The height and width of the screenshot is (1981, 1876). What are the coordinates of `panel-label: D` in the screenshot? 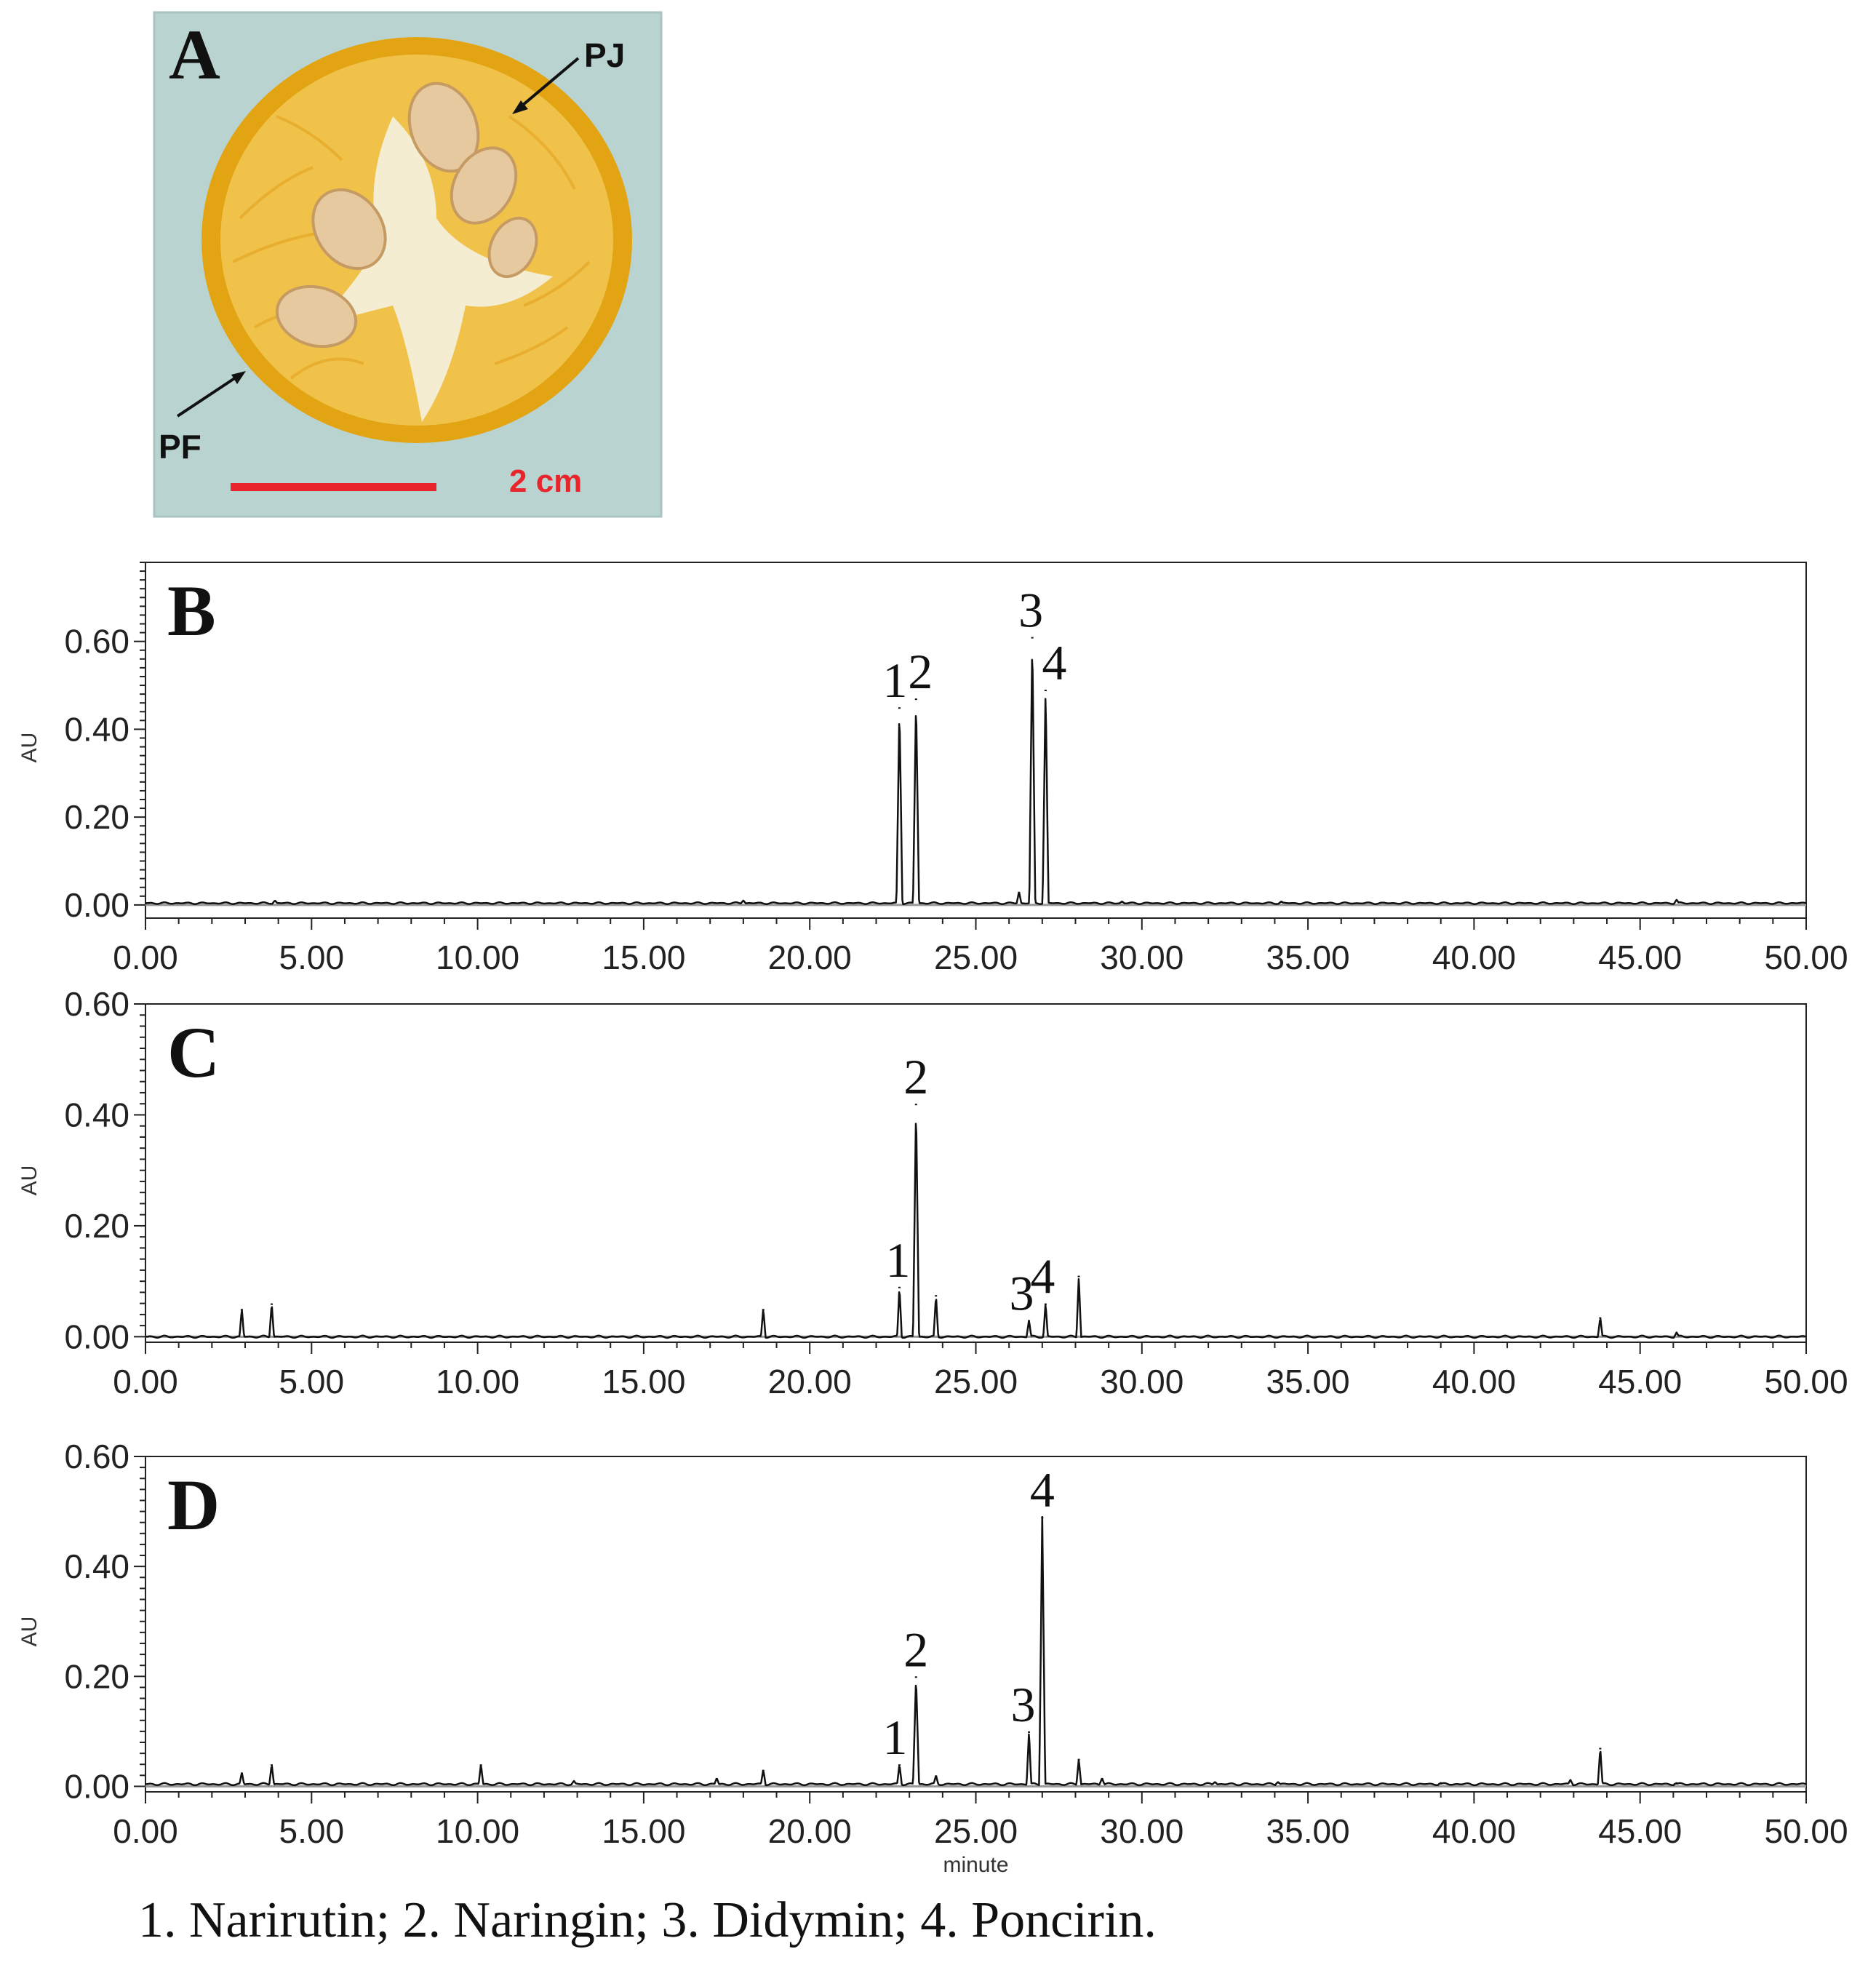 It's located at (194, 1504).